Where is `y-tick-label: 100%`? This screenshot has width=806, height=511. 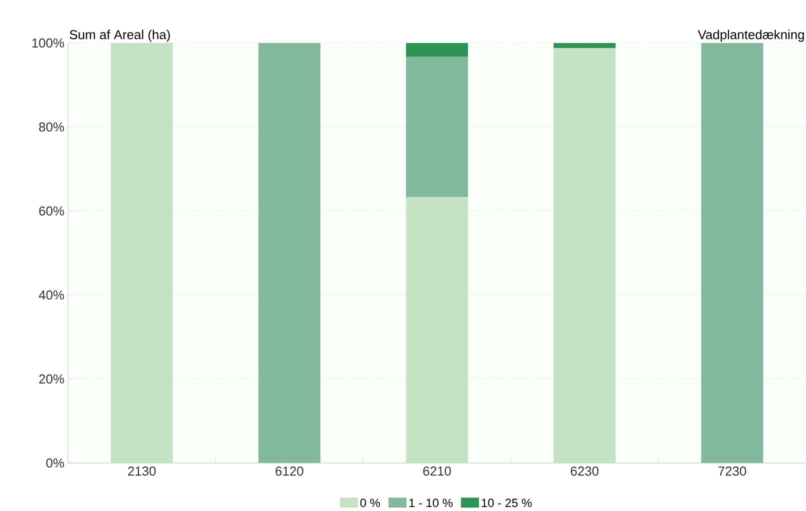 y-tick-label: 100% is located at coordinates (48, 43).